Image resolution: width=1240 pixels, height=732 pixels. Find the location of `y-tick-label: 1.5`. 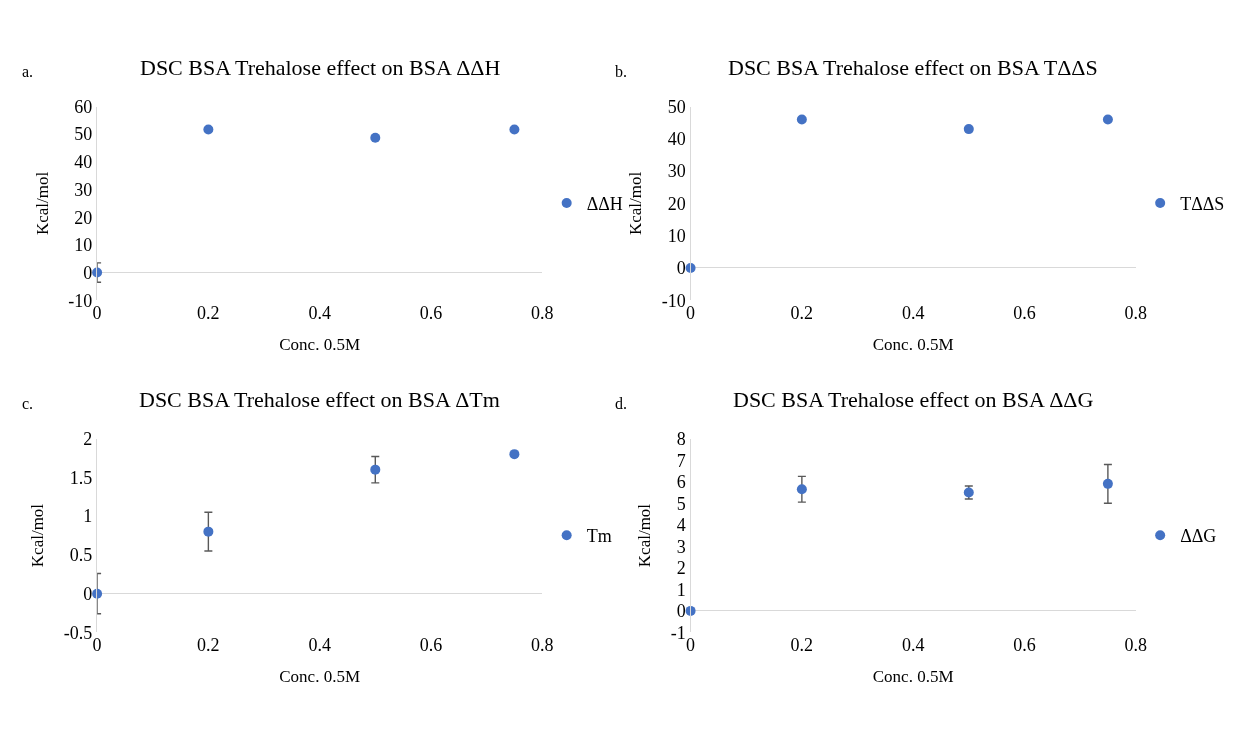

y-tick-label: 1.5 is located at coordinates (81, 477).